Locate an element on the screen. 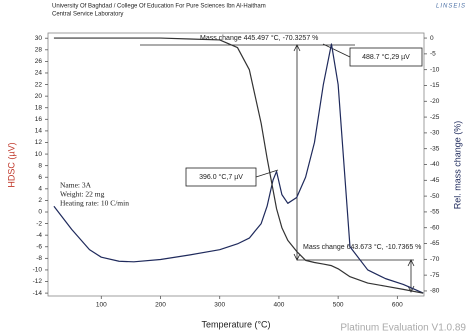 Image resolution: width=474 pixels, height=336 pixels. y-tick-label: 18 is located at coordinates (39, 107).